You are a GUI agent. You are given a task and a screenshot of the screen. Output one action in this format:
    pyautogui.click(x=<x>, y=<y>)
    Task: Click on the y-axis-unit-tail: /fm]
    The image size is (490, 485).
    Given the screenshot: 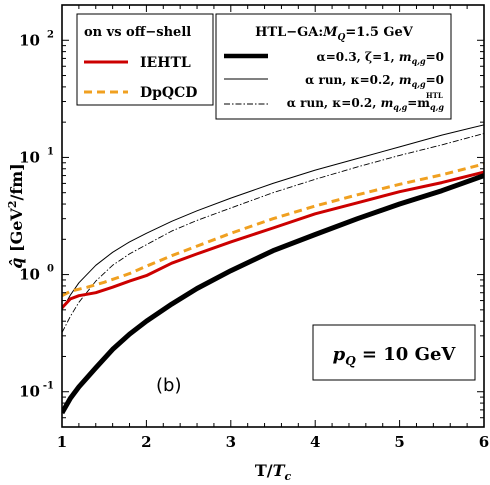 What is the action you would take?
    pyautogui.click(x=16, y=181)
    